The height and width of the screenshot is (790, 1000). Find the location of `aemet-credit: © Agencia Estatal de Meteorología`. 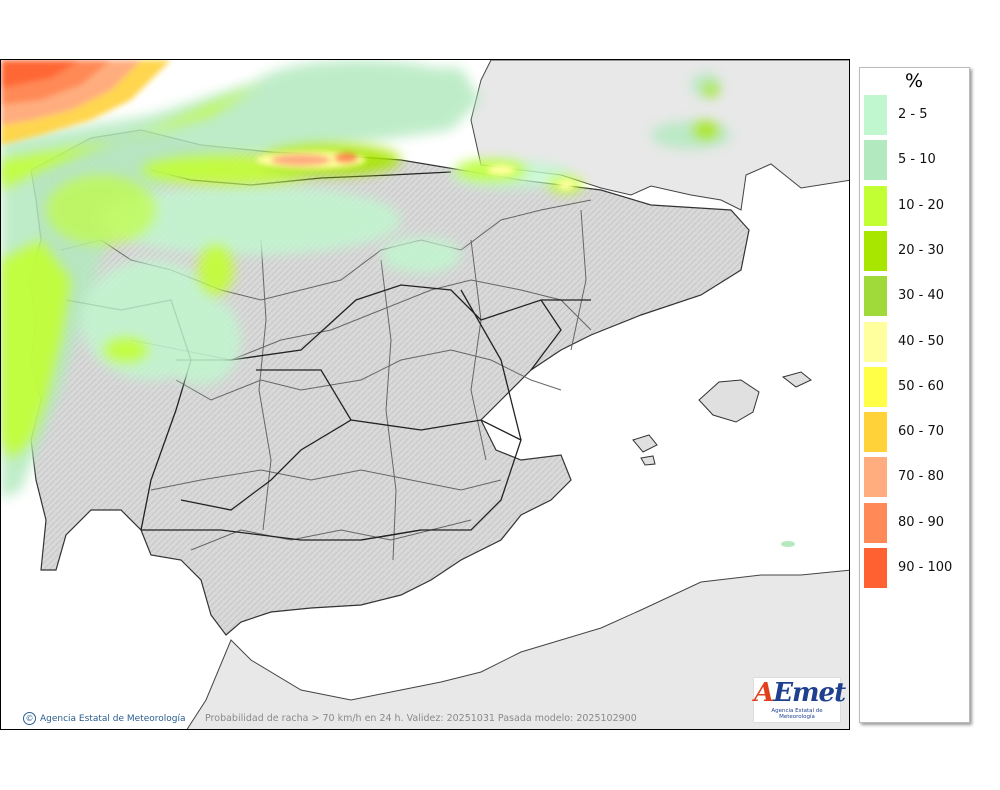

aemet-credit: © Agencia Estatal de Meteorología is located at coordinates (104, 718).